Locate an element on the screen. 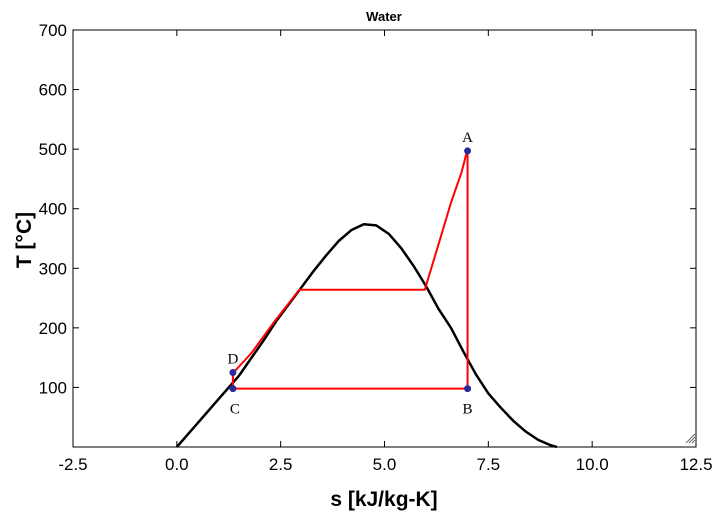 The image size is (721, 515). state-point-label: D is located at coordinates (232, 360).